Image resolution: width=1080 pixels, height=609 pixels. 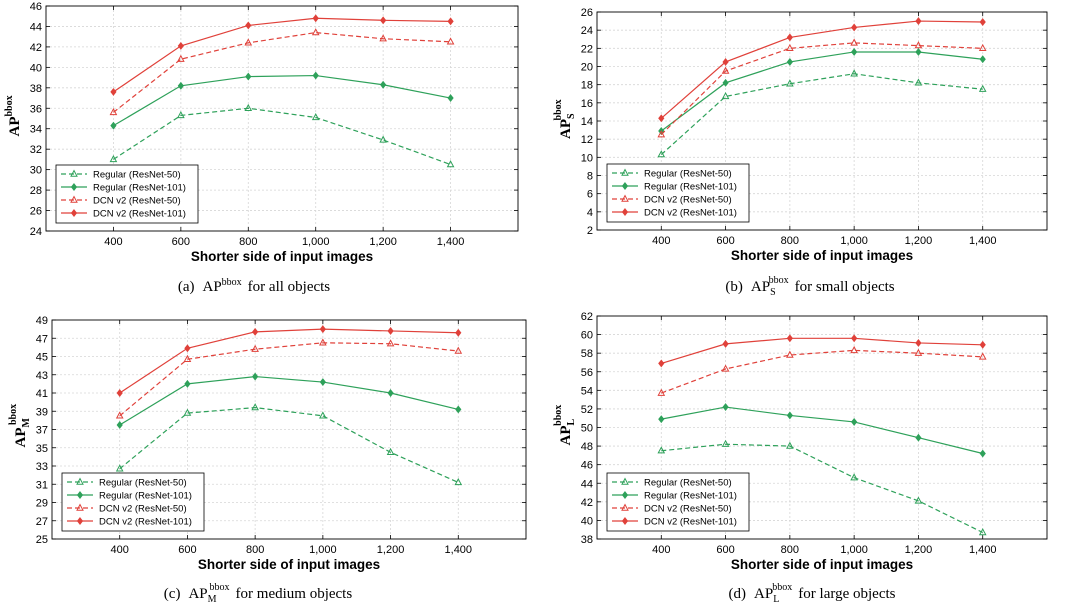 I want to click on y-tick-label: 37, so click(x=42, y=431).